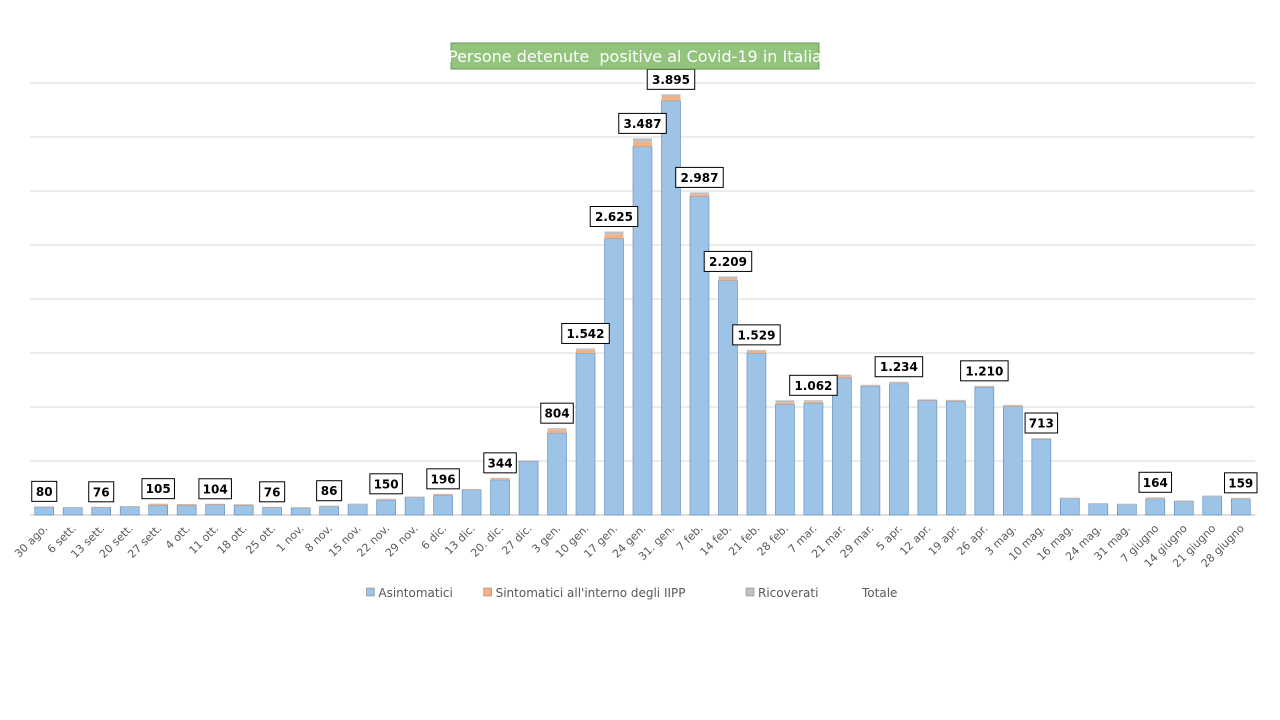 Image resolution: width=1280 pixels, height=720 pixels. I want to click on legend-item: Ricoverati, so click(788, 593).